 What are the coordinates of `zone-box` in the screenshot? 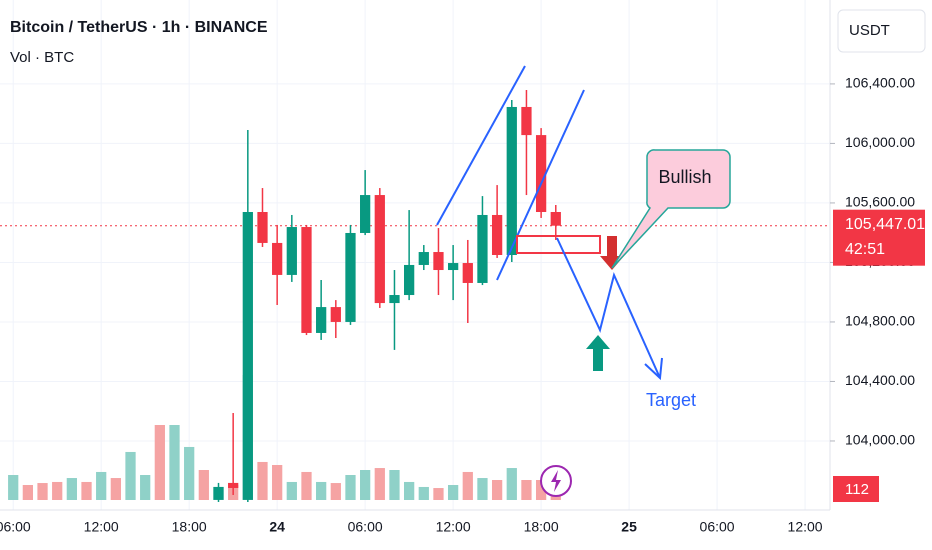 It's located at (558, 244).